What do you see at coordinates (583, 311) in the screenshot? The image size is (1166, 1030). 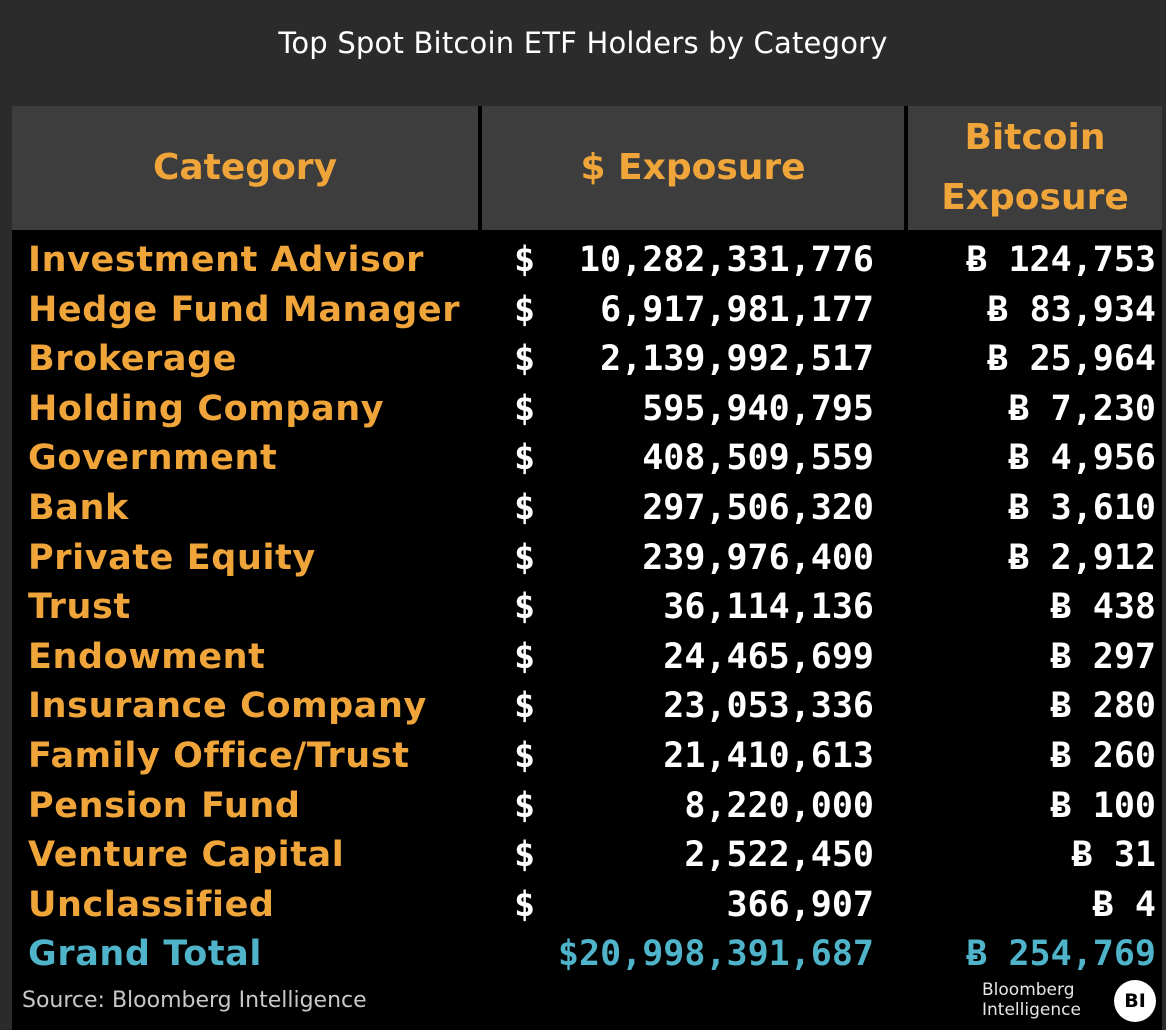 I see `table-row: Hedge Fund Manager $6,917,981,177 Ƀ 83,934` at bounding box center [583, 311].